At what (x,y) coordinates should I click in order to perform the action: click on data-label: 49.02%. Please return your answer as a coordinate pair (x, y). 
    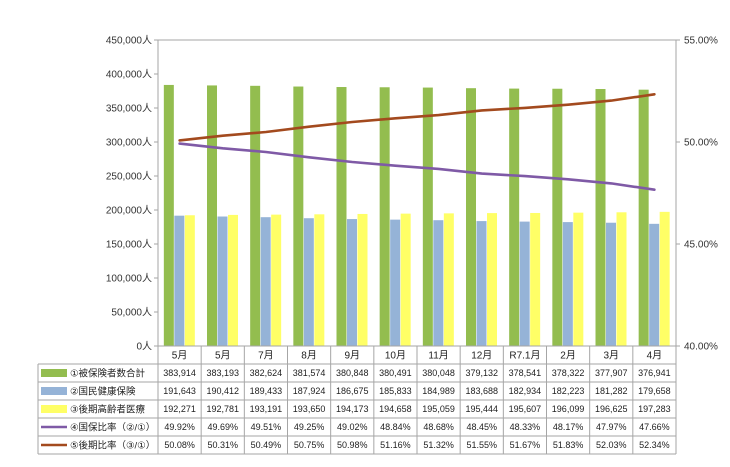
    Looking at the image, I should click on (352, 427).